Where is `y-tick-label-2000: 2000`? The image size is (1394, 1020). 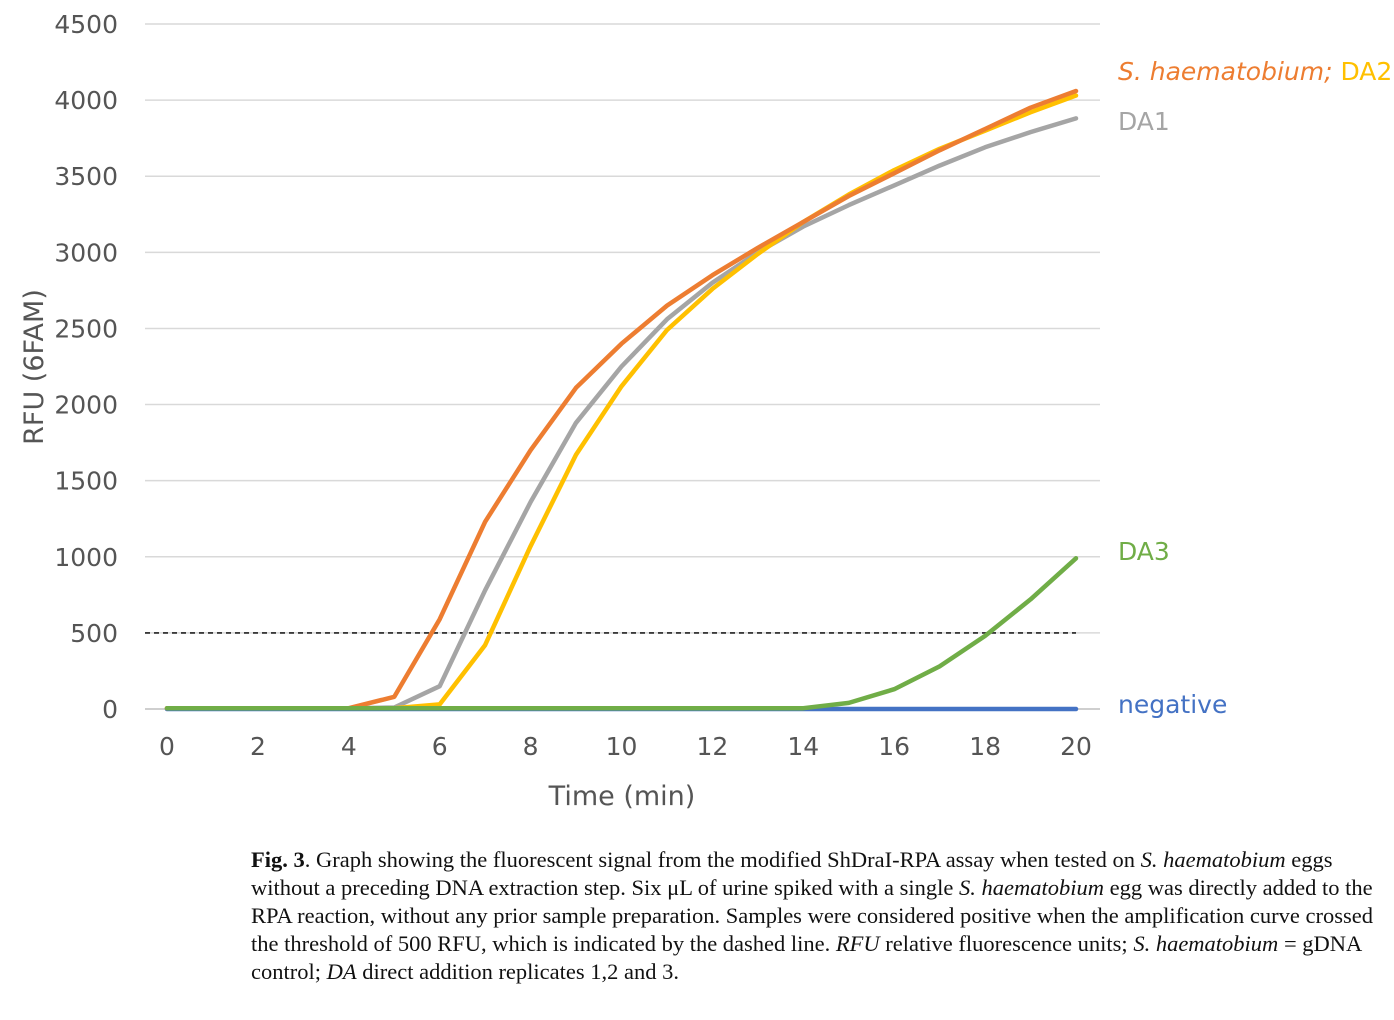
y-tick-label-2000: 2000 is located at coordinates (86, 405).